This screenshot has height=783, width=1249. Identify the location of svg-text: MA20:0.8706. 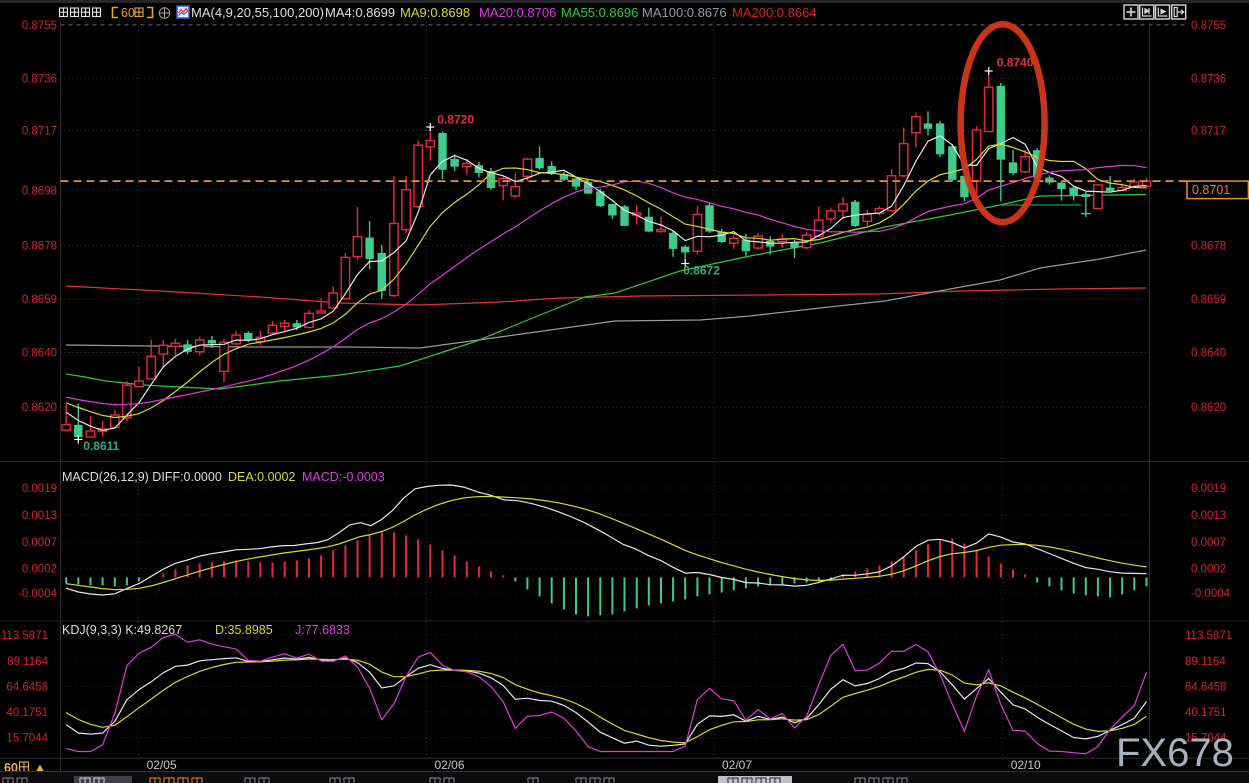
(517, 12).